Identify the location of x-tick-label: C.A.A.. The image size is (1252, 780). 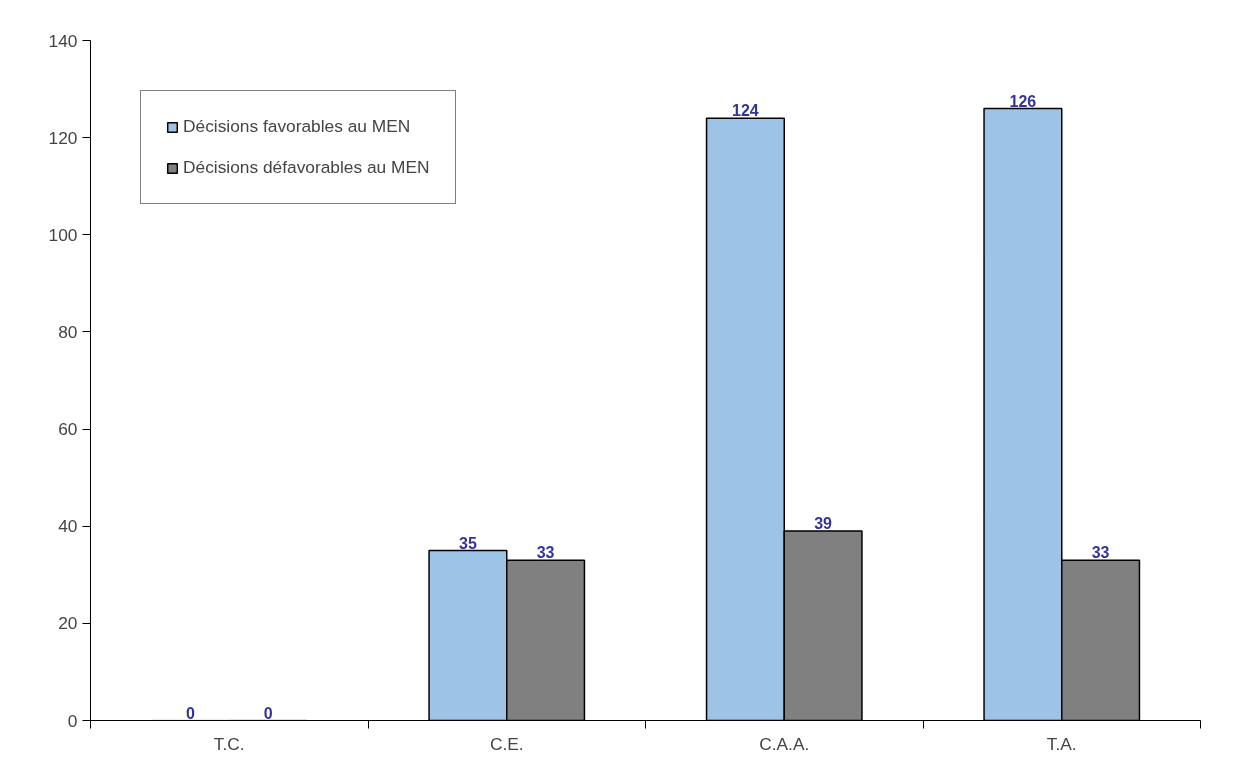
(784, 743).